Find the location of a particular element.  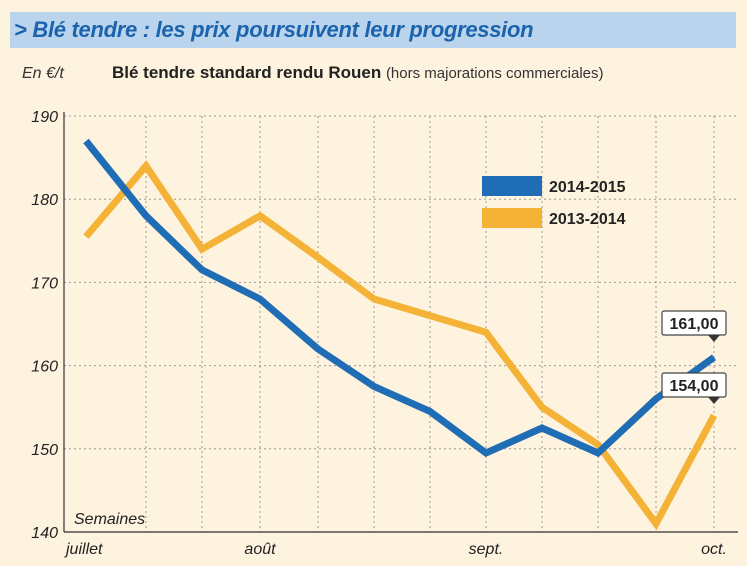

y-tick-label: 150 is located at coordinates (44, 450).